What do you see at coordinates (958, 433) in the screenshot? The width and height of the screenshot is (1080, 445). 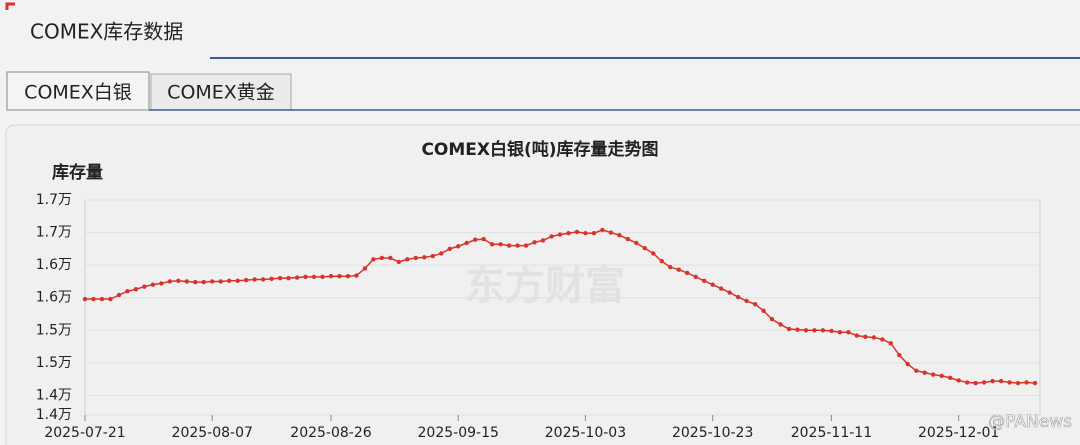 I see `x-tick-label: 2025-12-01` at bounding box center [958, 433].